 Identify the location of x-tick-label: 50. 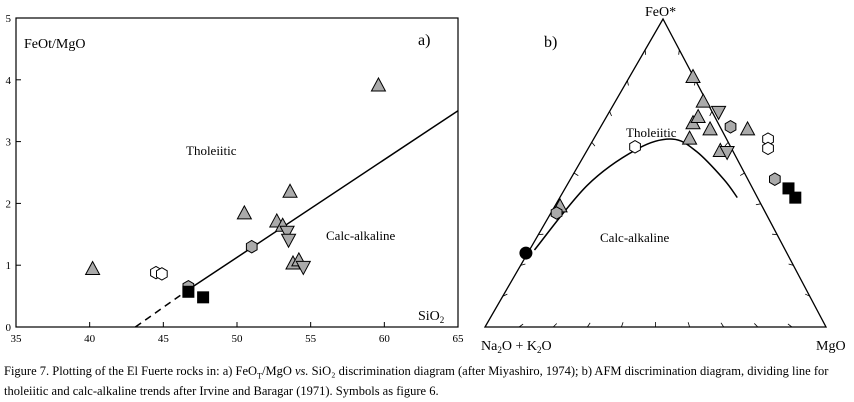
(238, 339).